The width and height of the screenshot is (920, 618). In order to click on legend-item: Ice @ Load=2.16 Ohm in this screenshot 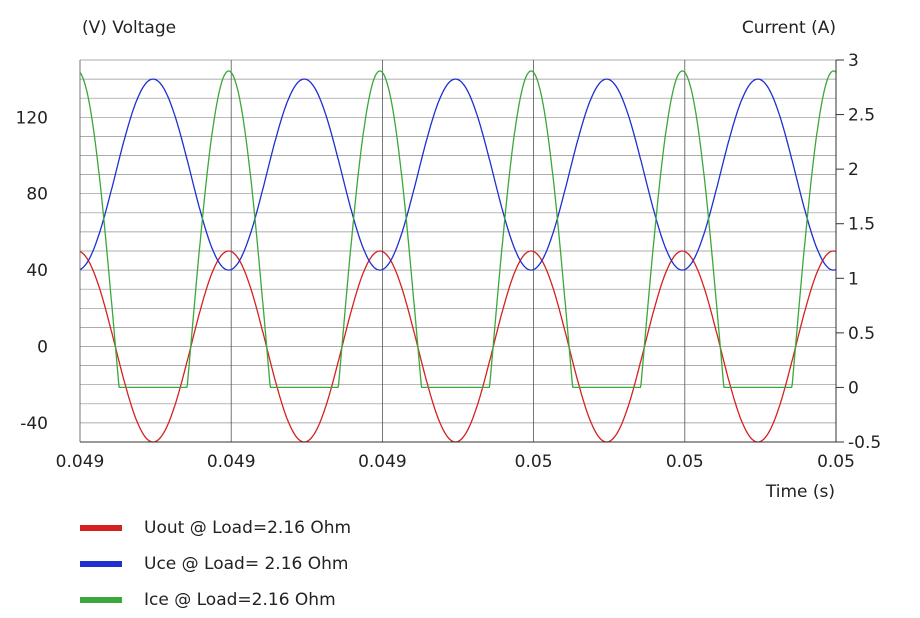, I will do `click(215, 600)`.